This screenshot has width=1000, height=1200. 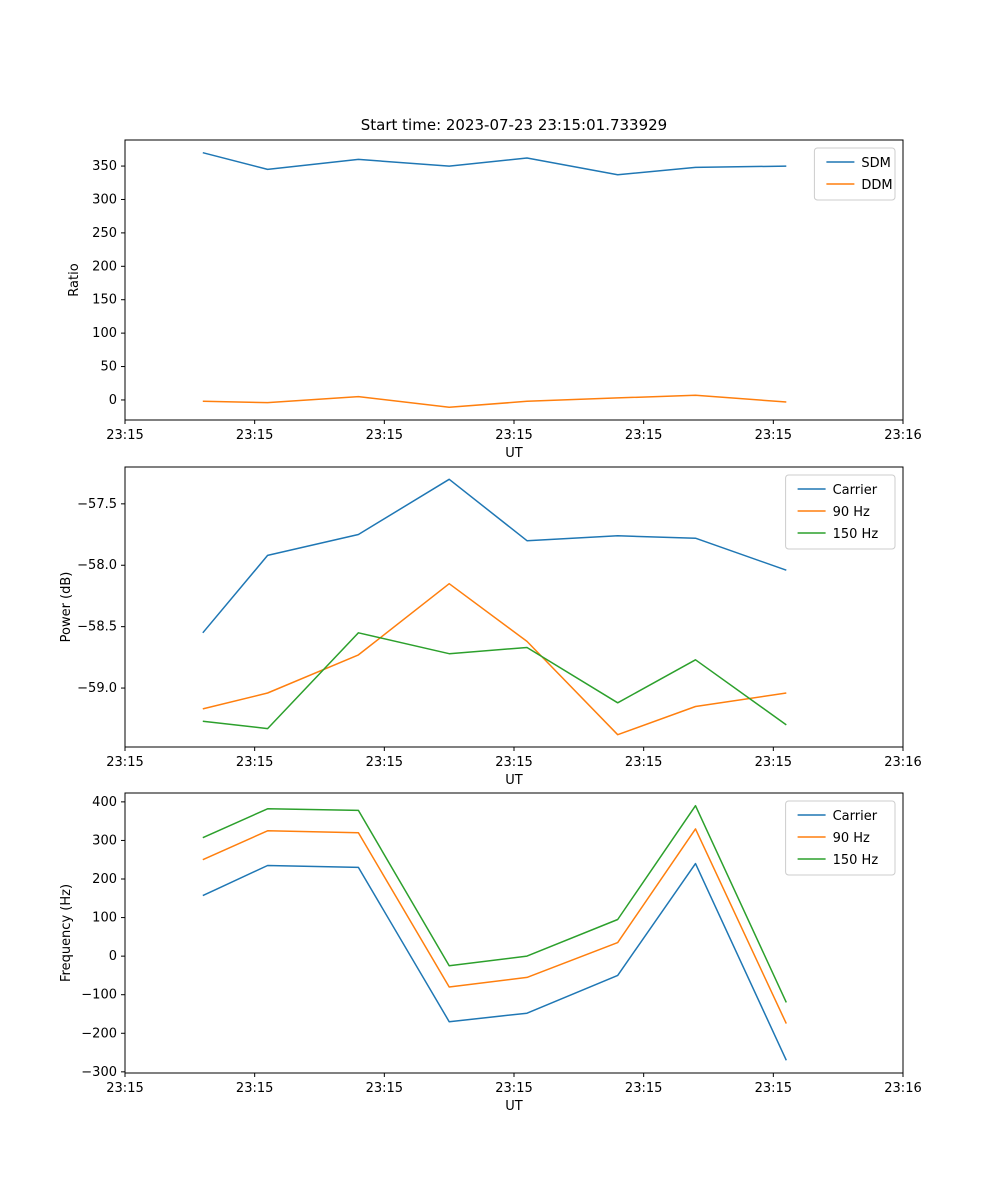 I want to click on y-tick-label: 400, so click(x=104, y=802).